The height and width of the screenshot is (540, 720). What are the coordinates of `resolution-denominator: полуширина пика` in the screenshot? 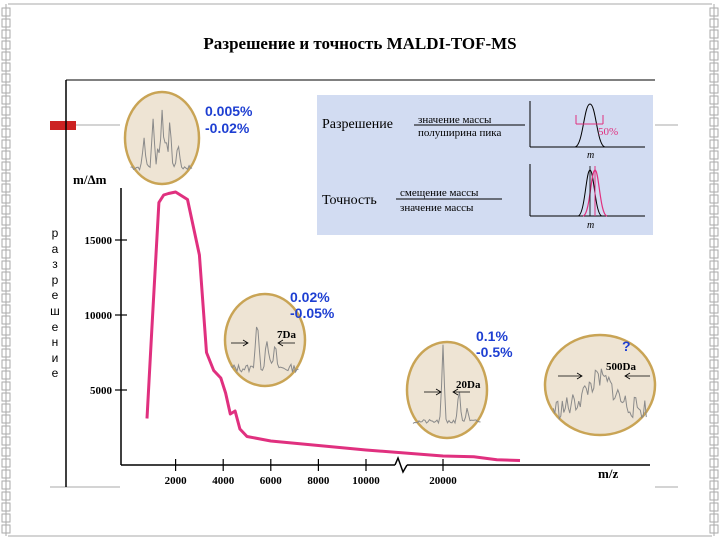 It's located at (459, 133).